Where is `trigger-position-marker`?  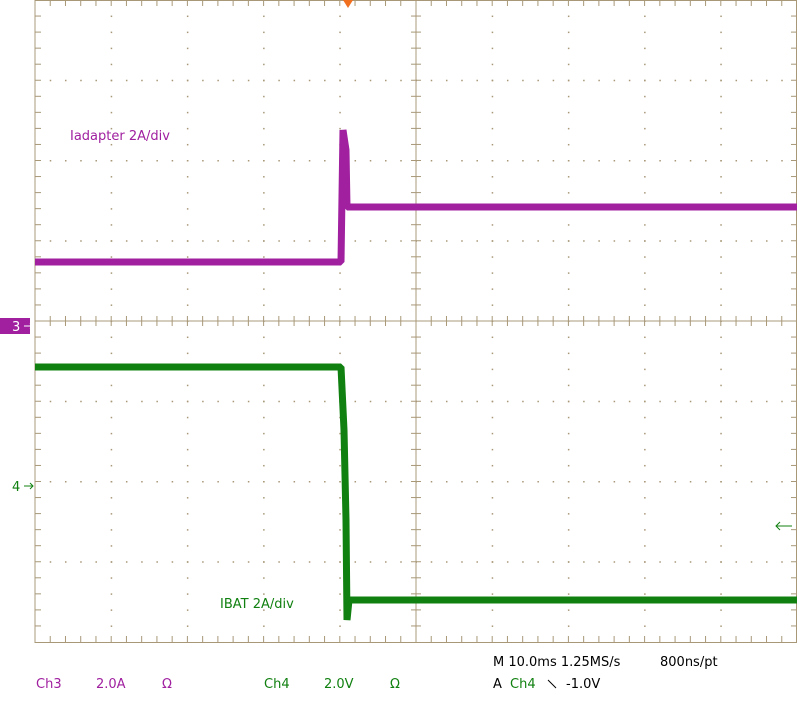 trigger-position-marker is located at coordinates (348, 4).